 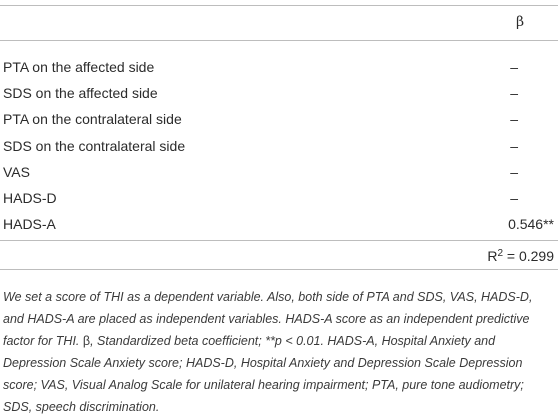 What do you see at coordinates (279, 93) in the screenshot?
I see `table-row: SDS on the affected side –` at bounding box center [279, 93].